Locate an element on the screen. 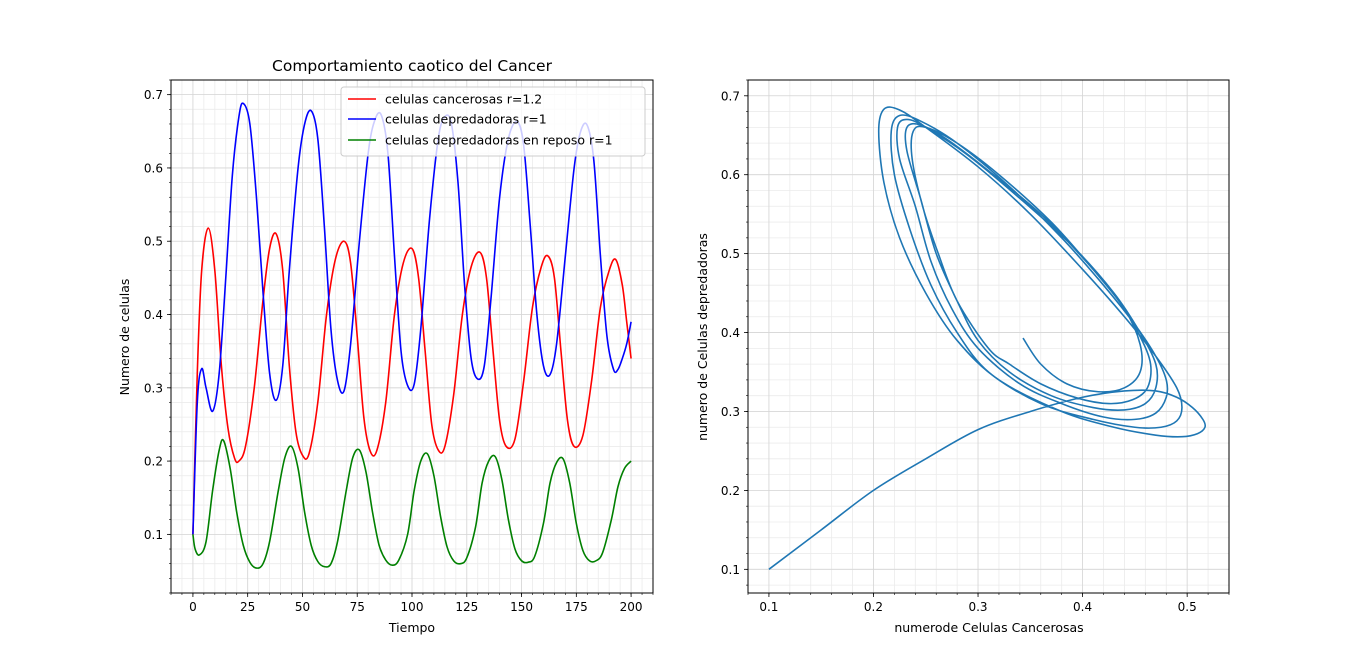  x-tick-label: 0.2 is located at coordinates (873, 607).